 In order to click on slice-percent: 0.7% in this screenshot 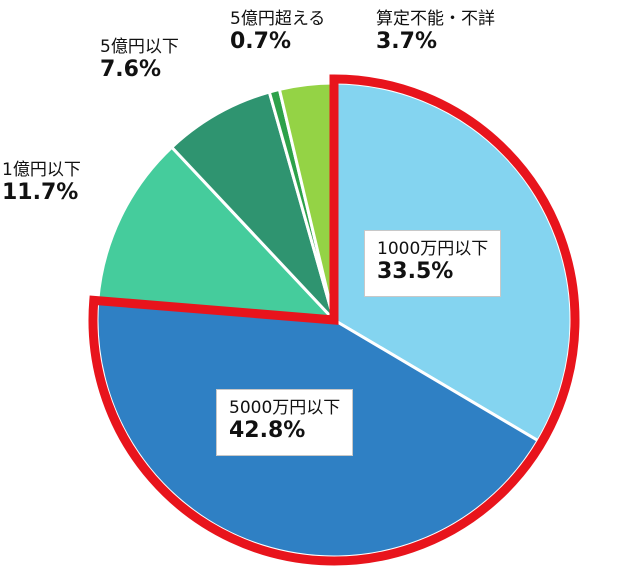, I will do `click(261, 42)`.